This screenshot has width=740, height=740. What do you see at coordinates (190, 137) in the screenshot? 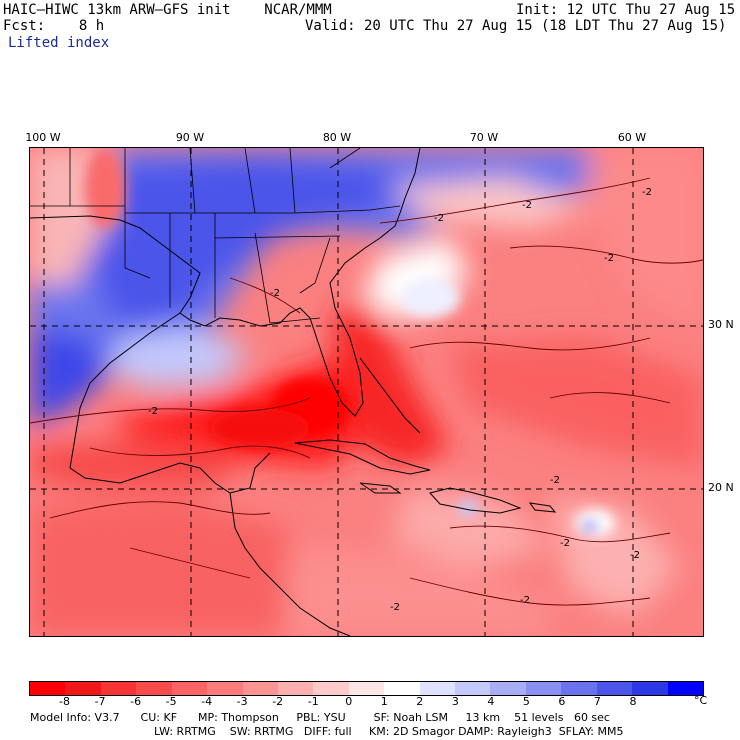
I see `lon-label-90w: 90 W` at bounding box center [190, 137].